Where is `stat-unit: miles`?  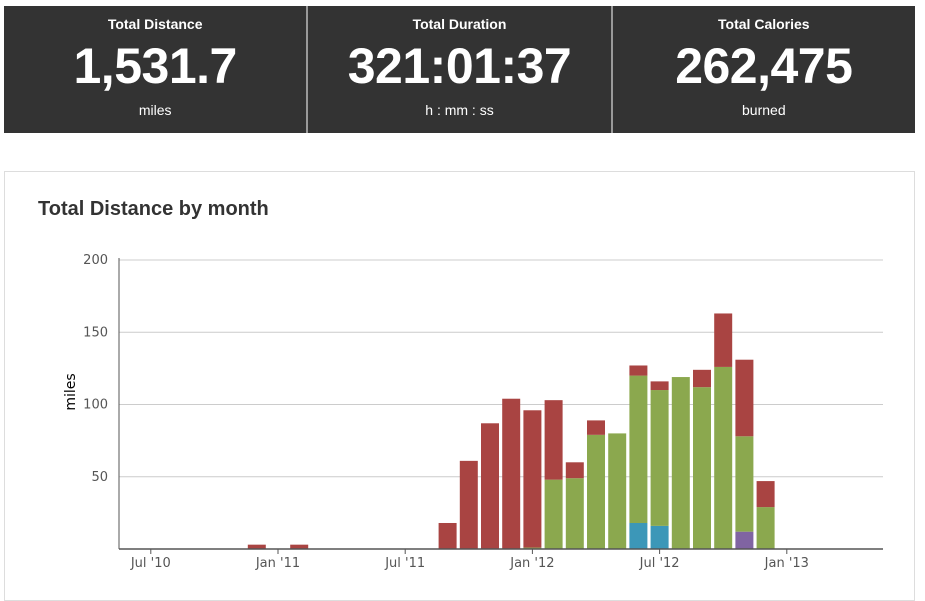 stat-unit: miles is located at coordinates (155, 110).